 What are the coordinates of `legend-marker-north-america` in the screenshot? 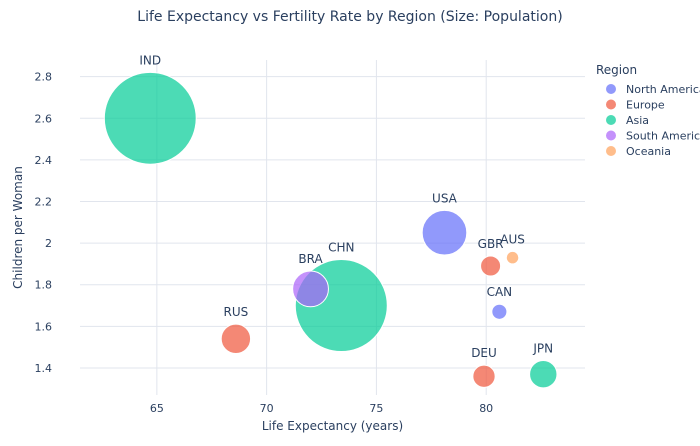 It's located at (611, 89).